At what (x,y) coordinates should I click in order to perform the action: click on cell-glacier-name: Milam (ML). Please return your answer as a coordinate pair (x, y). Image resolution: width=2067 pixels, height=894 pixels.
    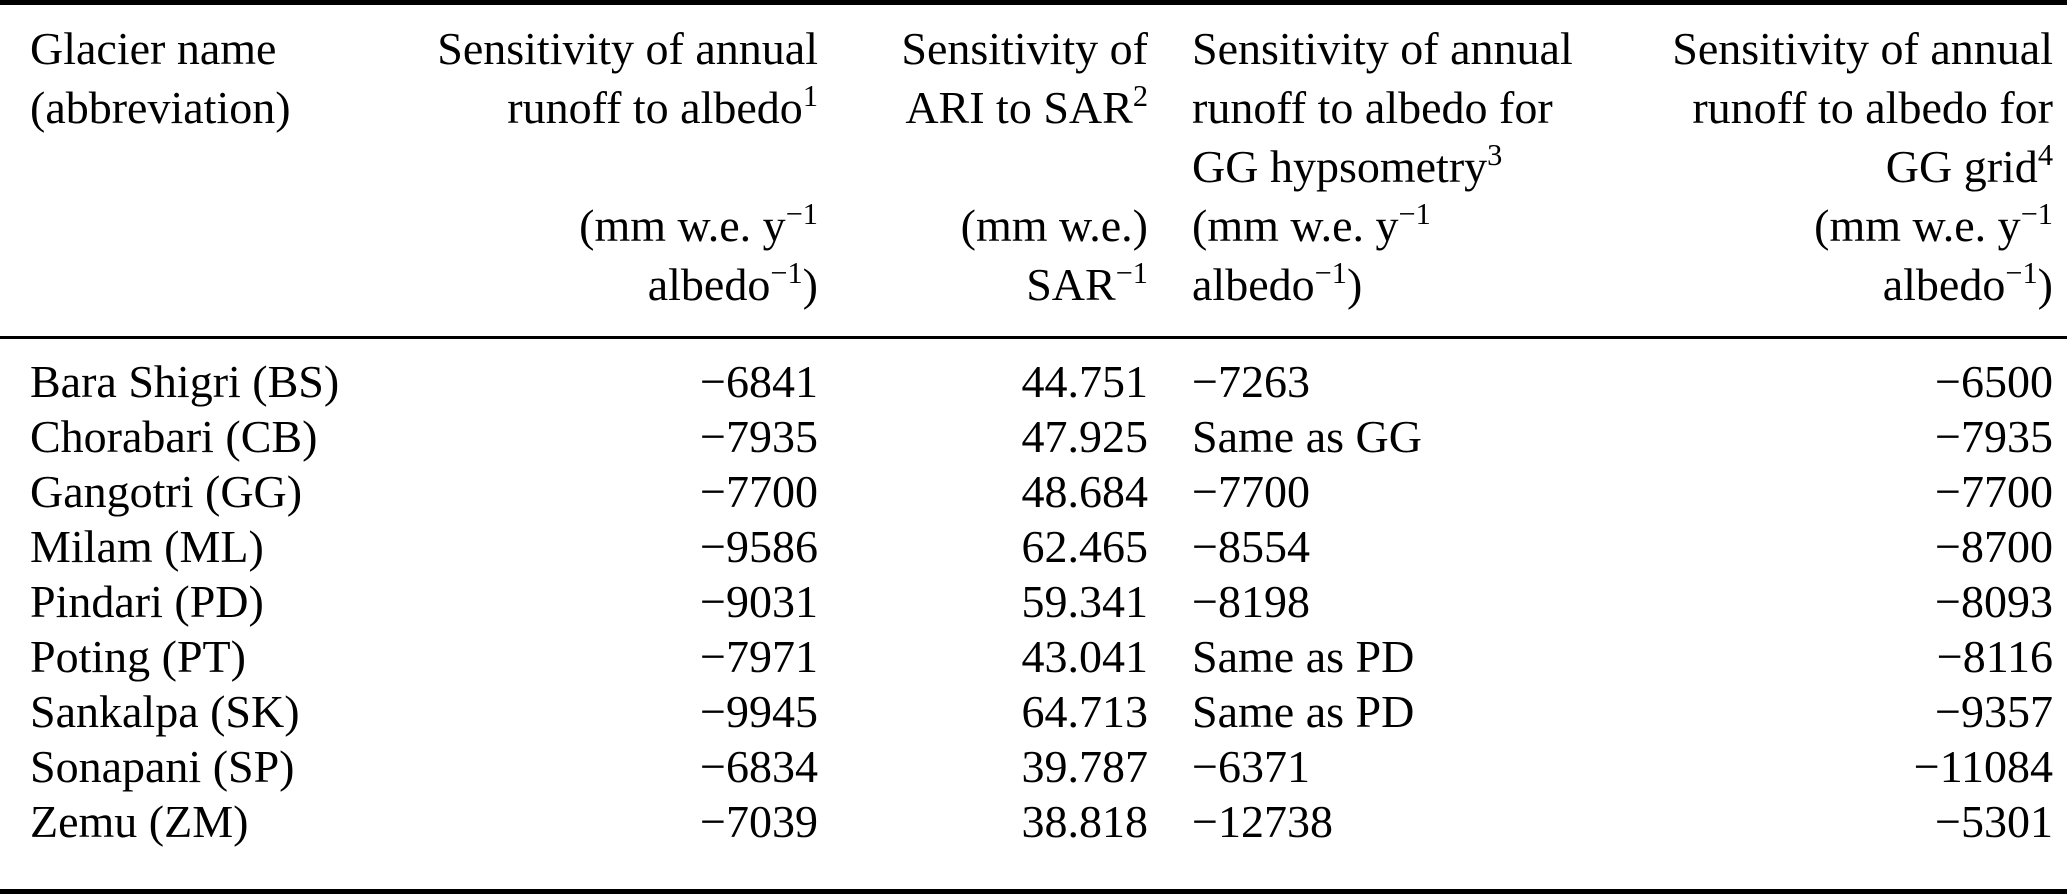
    Looking at the image, I should click on (147, 546).